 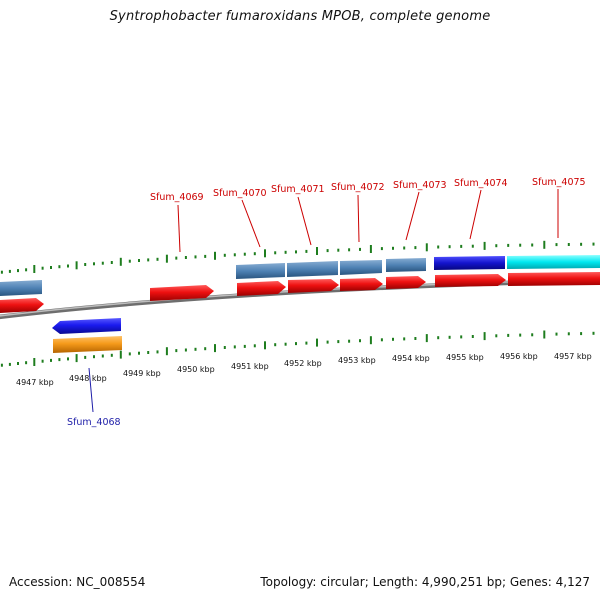 I want to click on kbp-label: 4951 kbp, so click(x=250, y=366).